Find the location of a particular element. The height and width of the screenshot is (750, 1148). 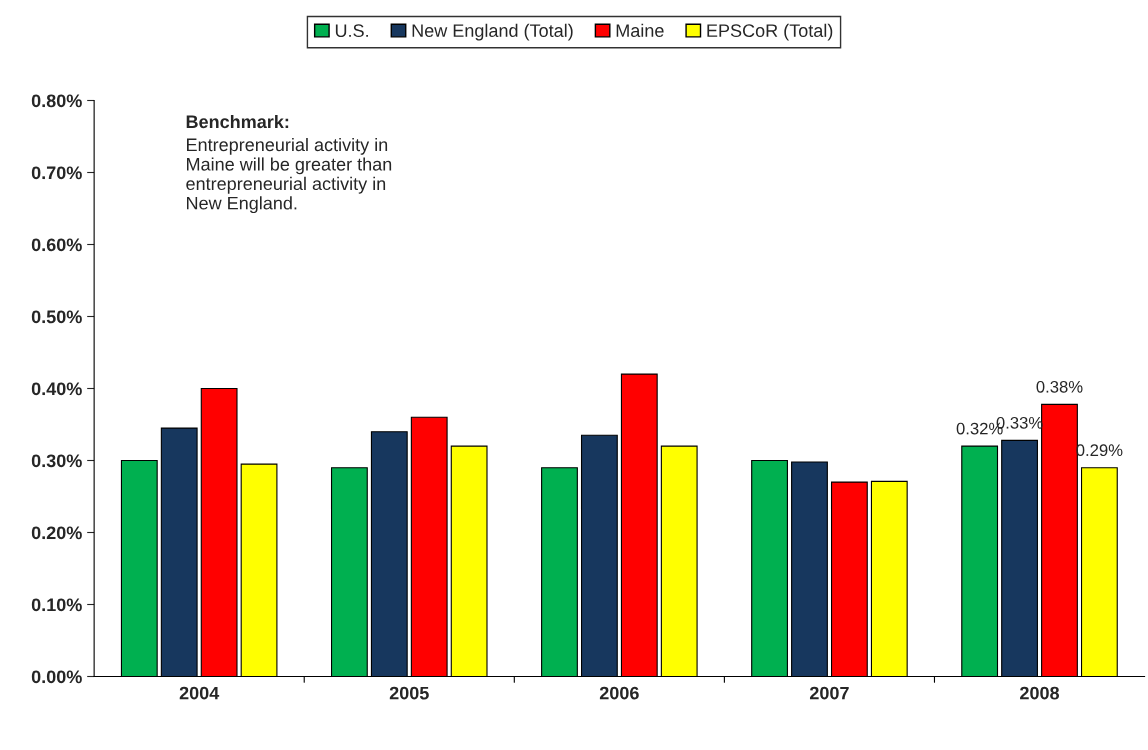

legend-label: EPSCoR (Total) is located at coordinates (770, 32).